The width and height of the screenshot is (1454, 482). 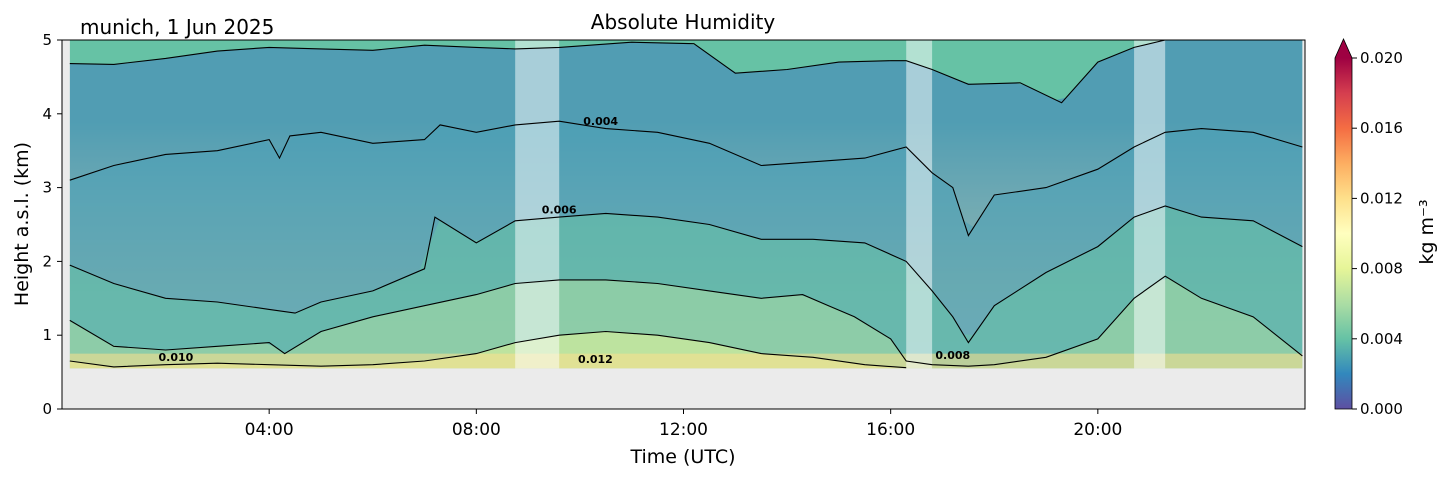 What do you see at coordinates (600, 121) in the screenshot?
I see `contour-label: 0.004` at bounding box center [600, 121].